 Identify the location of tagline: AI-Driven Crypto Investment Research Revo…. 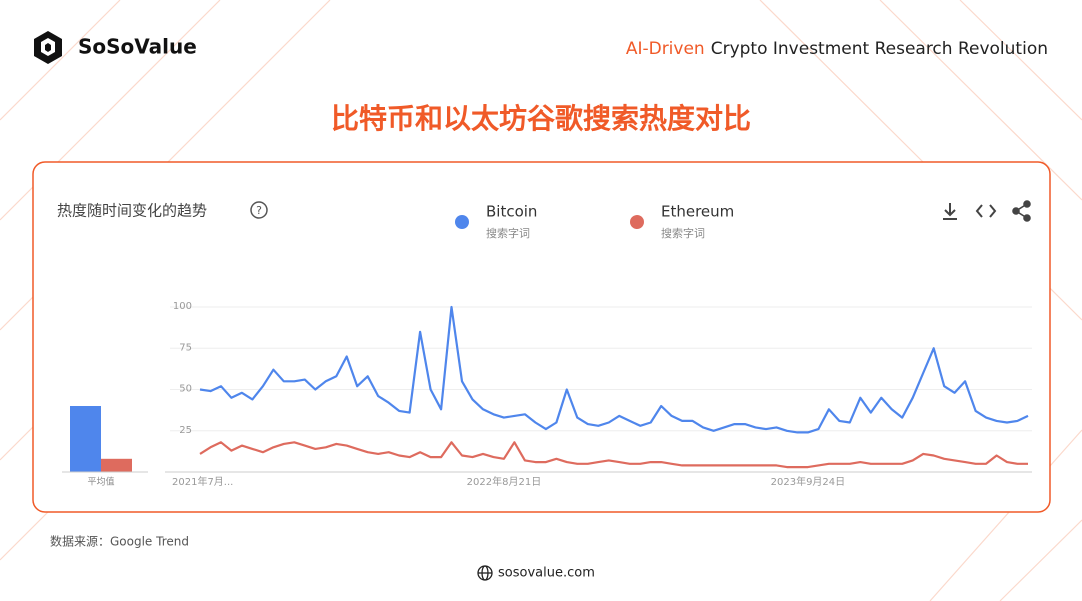
(837, 49).